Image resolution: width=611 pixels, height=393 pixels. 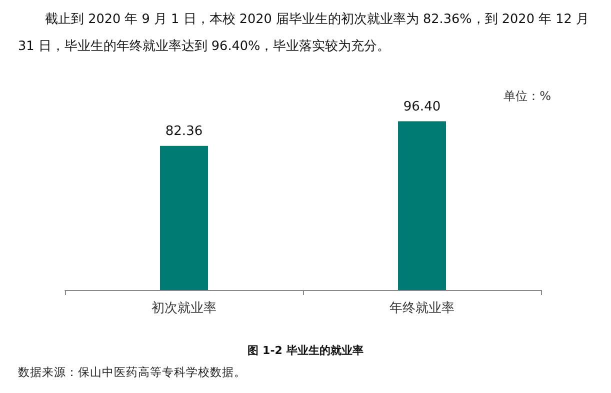 What do you see at coordinates (184, 131) in the screenshot?
I see `data-label: 82.36` at bounding box center [184, 131].